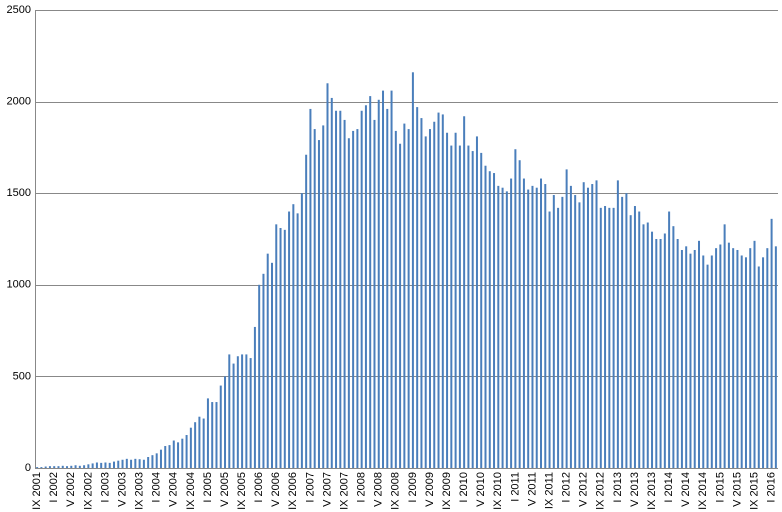 This screenshot has height=512, width=782. Describe the element at coordinates (37, 491) in the screenshot. I see `x-tick-label: IX 2001` at that location.